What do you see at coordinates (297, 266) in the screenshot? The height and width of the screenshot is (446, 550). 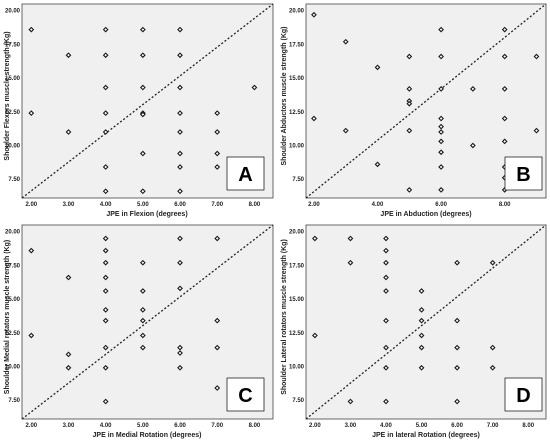 I see `y-tick-label: 17.50` at bounding box center [297, 266].